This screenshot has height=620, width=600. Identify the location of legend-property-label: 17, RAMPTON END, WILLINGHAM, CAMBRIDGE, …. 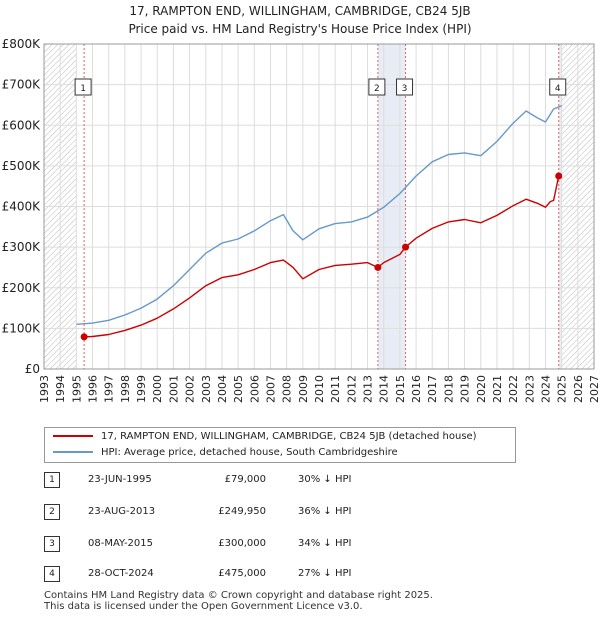
(289, 436).